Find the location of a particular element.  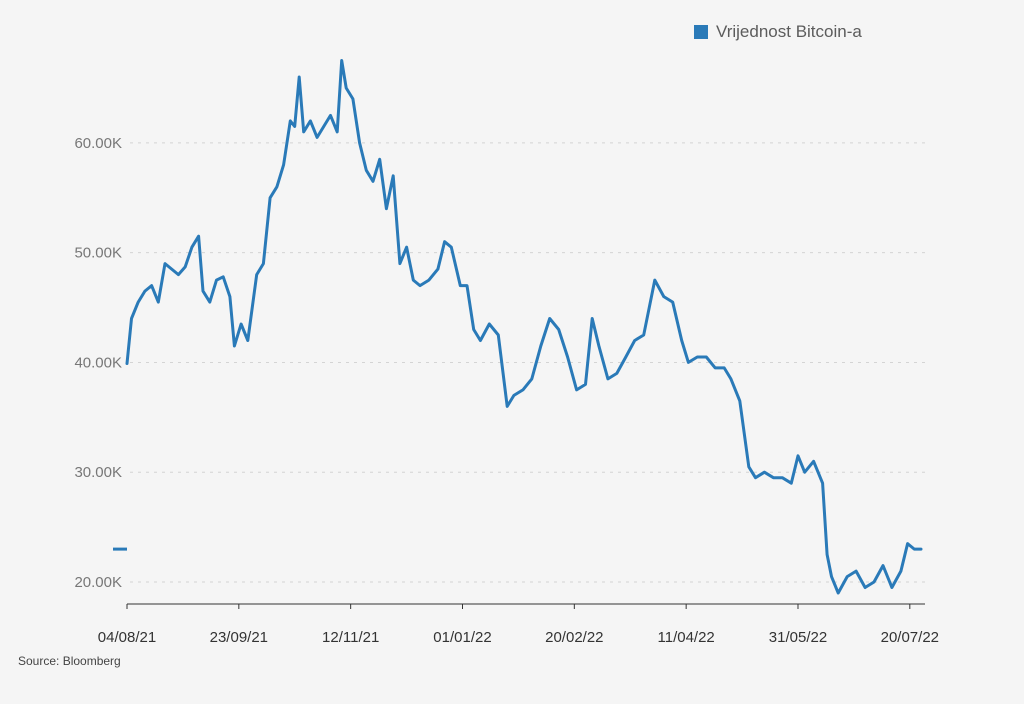

legend-swatch is located at coordinates (701, 32).